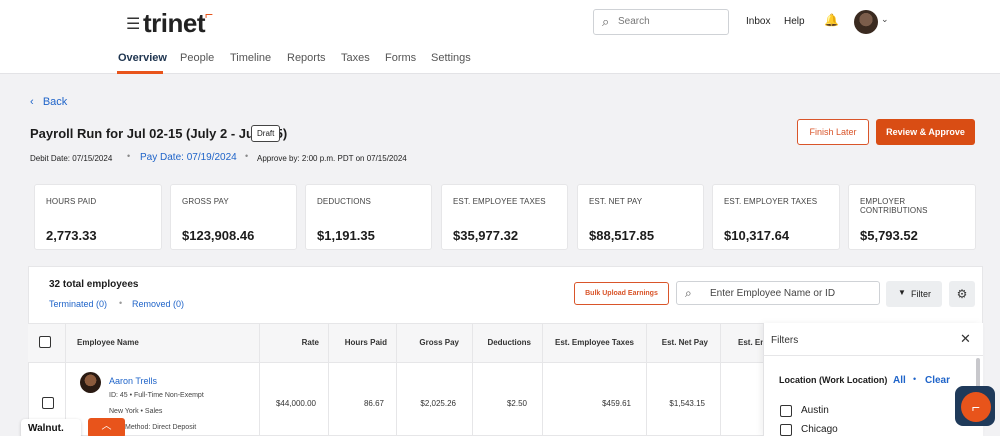  What do you see at coordinates (197, 58) in the screenshot?
I see `tab-people: People` at bounding box center [197, 58].